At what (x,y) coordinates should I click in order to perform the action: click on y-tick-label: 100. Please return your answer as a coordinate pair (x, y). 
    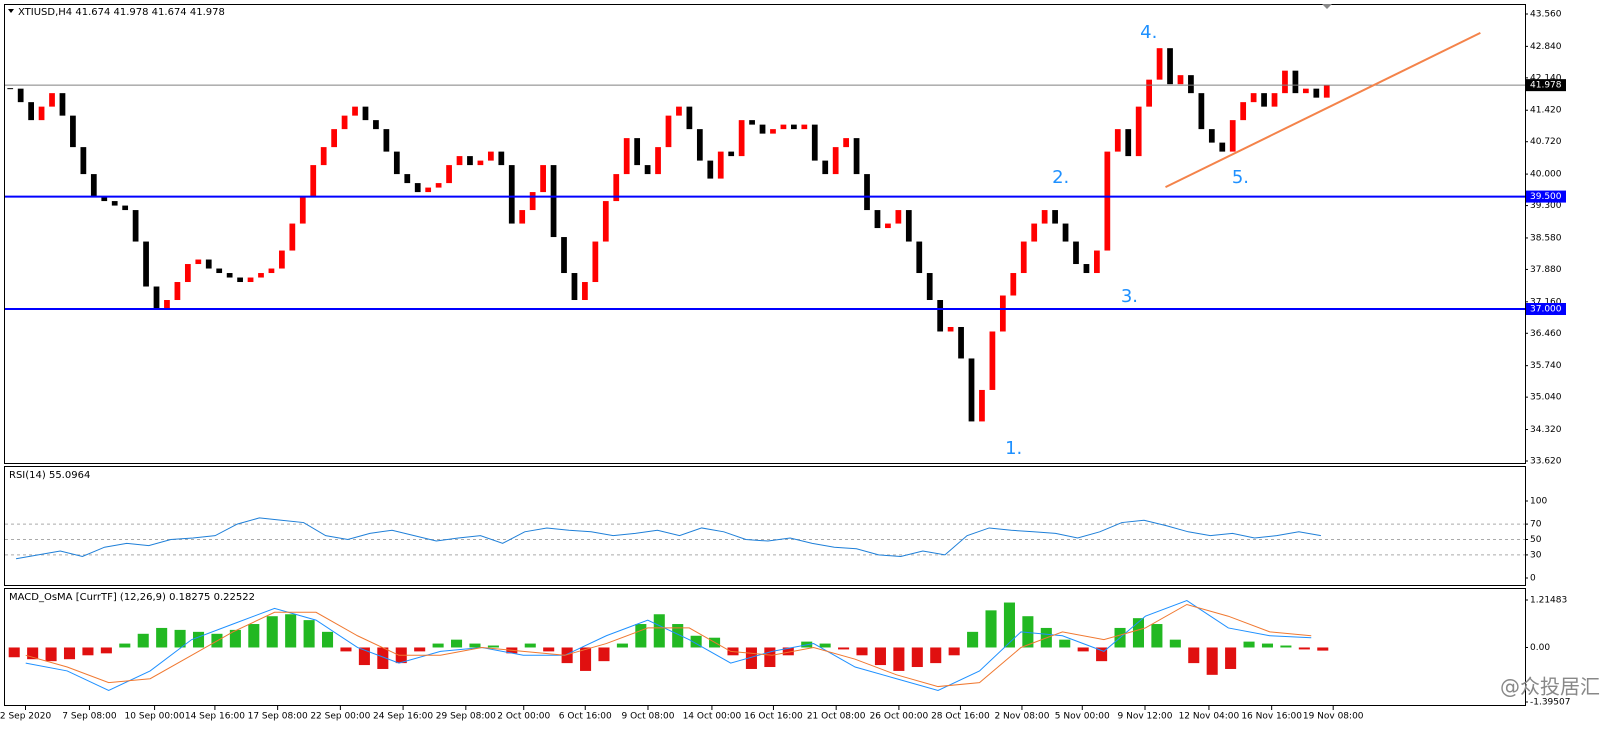
    Looking at the image, I should click on (1538, 502).